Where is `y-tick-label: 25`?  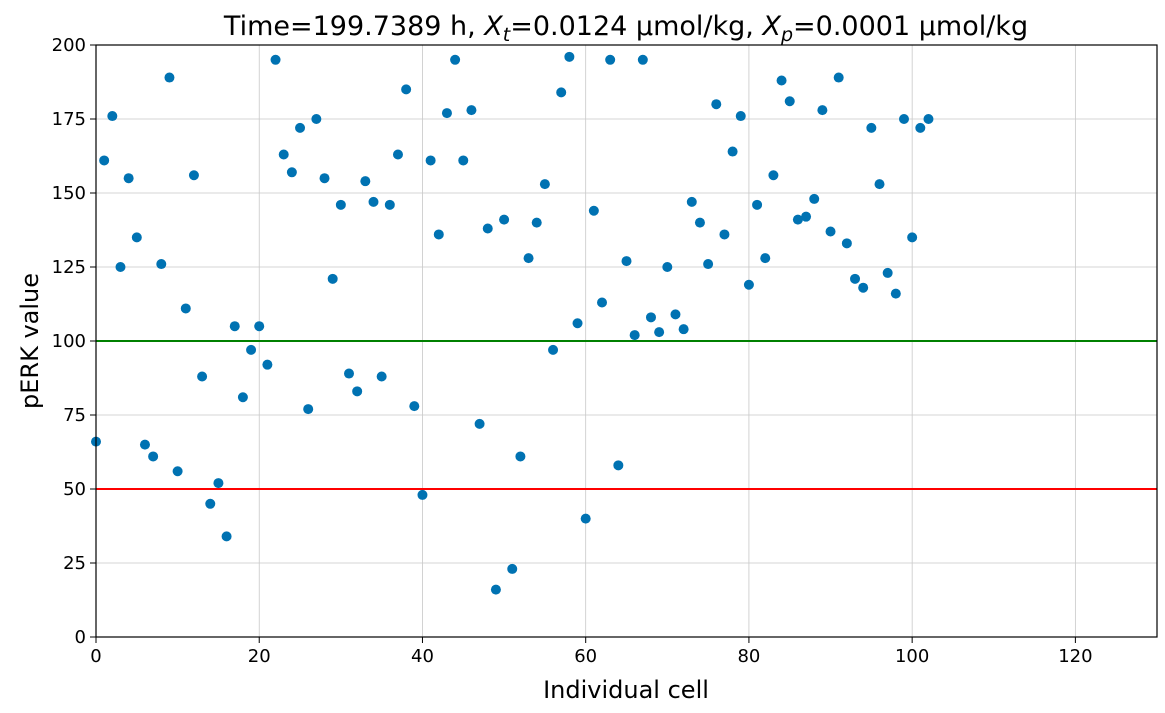 y-tick-label: 25 is located at coordinates (74, 563).